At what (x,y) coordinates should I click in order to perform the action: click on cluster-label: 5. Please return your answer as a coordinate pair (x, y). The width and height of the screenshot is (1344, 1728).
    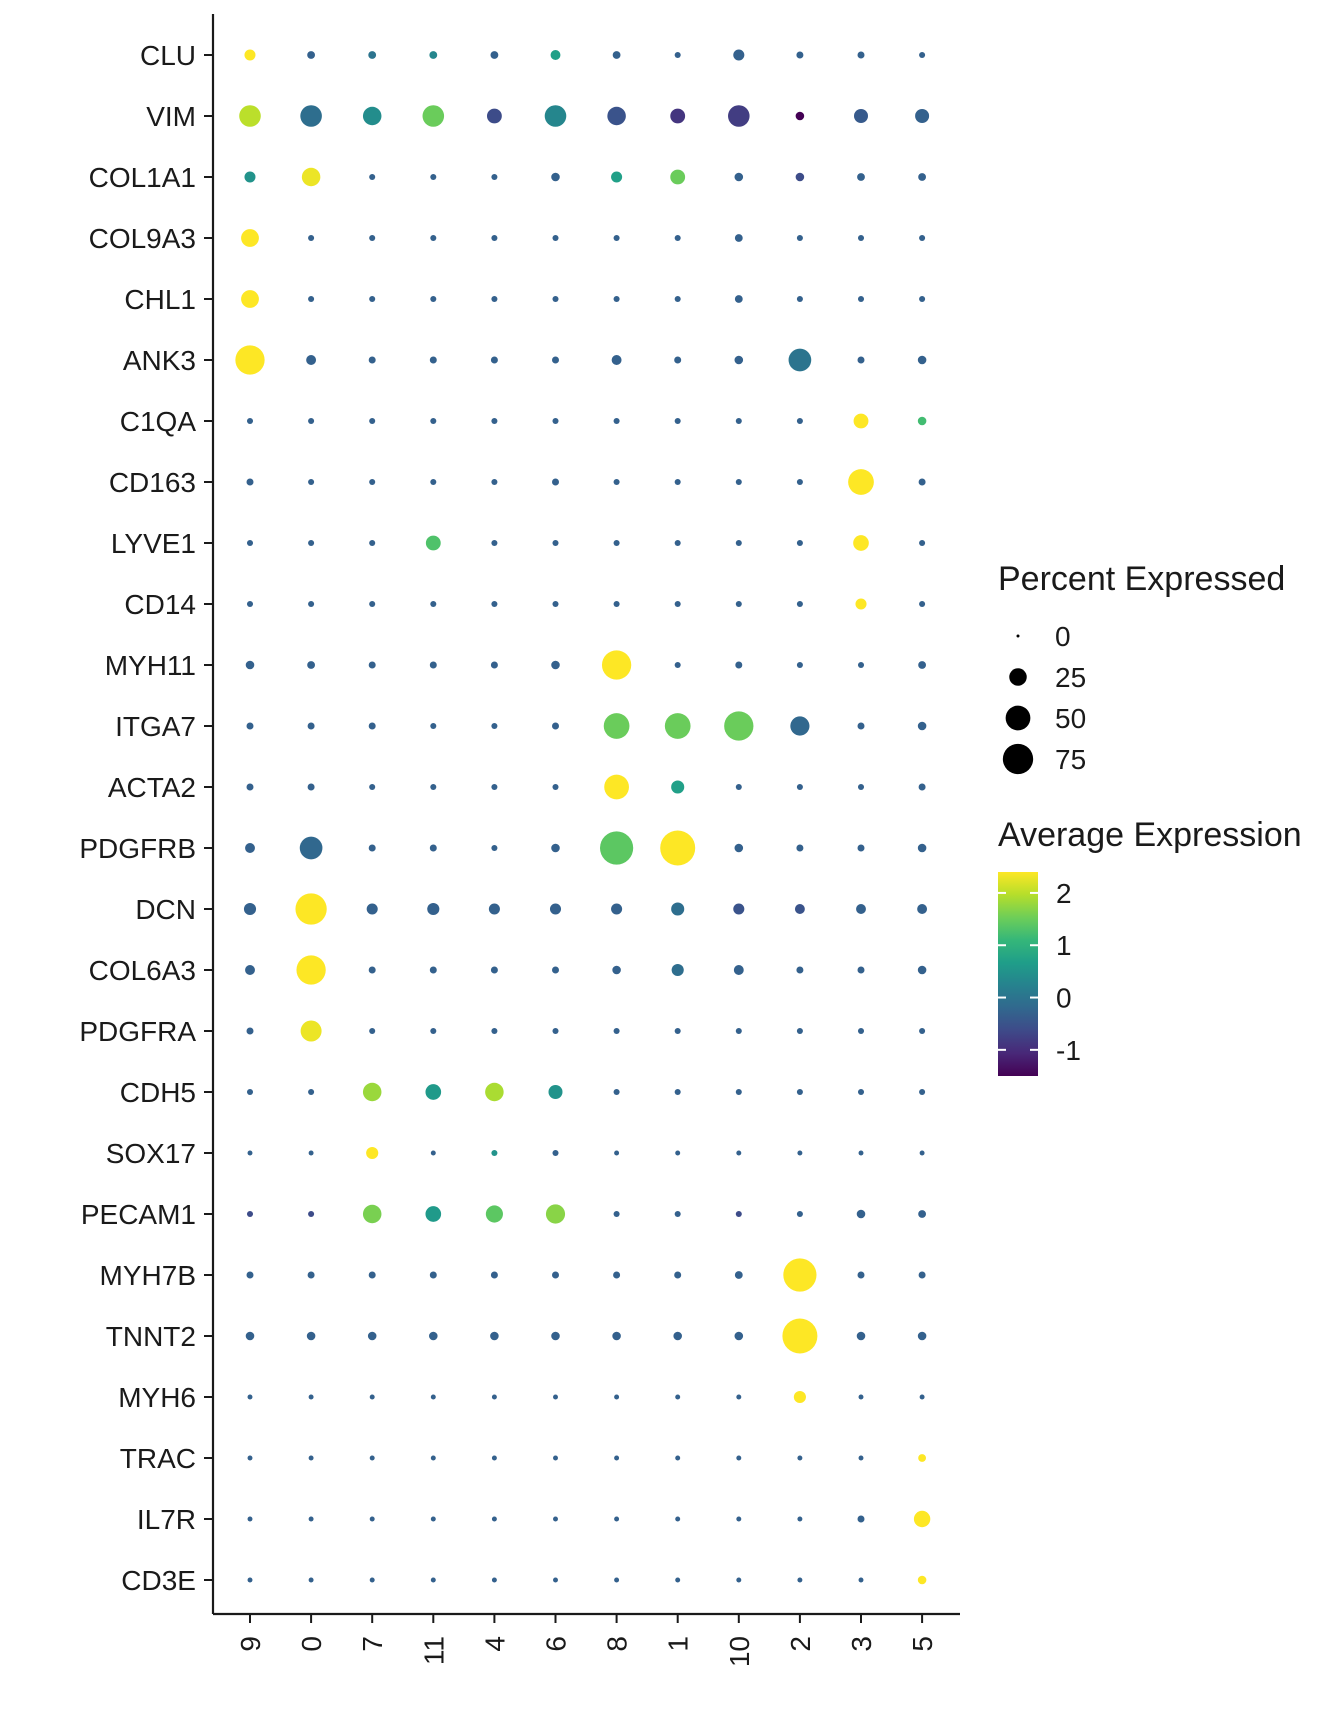
    Looking at the image, I should click on (922, 1644).